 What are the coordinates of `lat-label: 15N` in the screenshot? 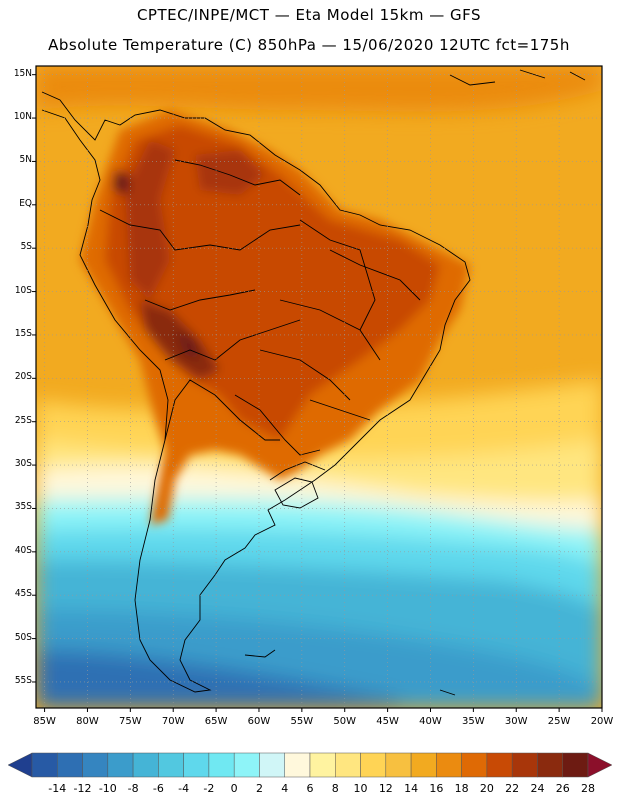 It's located at (22, 73).